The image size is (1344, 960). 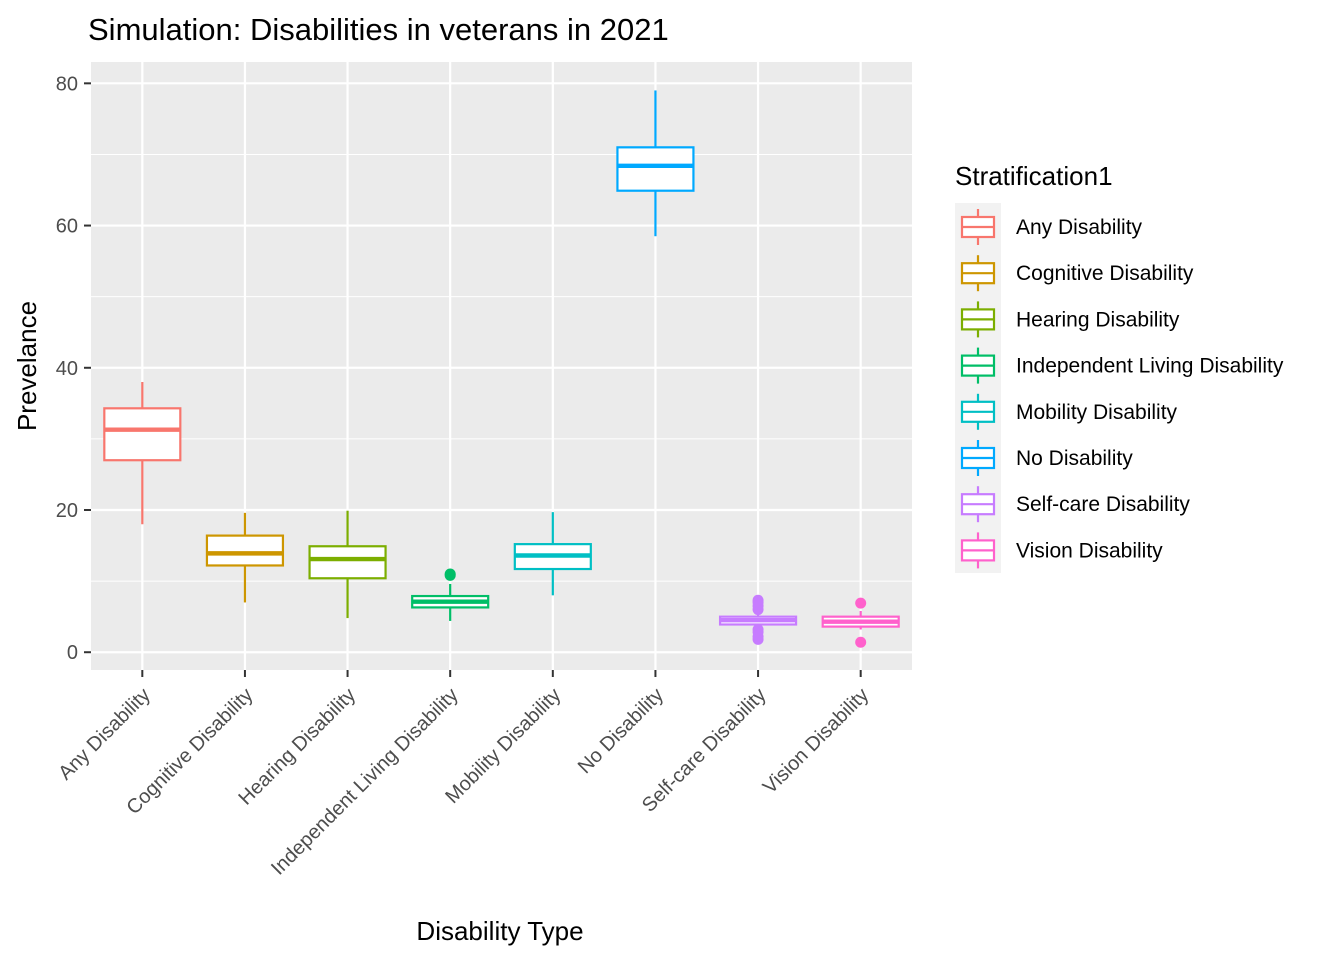 What do you see at coordinates (499, 931) in the screenshot?
I see `x-axis-title: Disability Type` at bounding box center [499, 931].